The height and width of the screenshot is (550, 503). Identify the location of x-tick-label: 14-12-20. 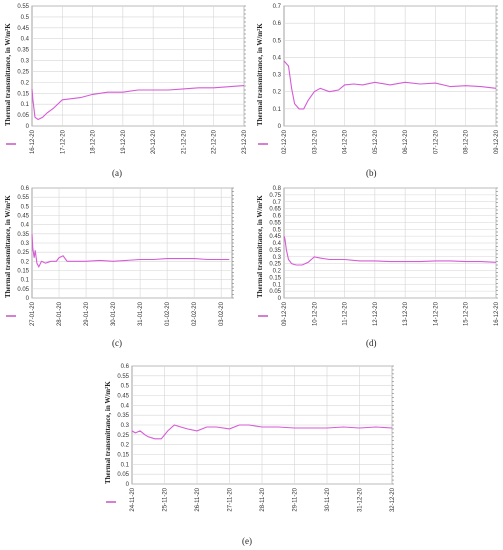
(436, 313).